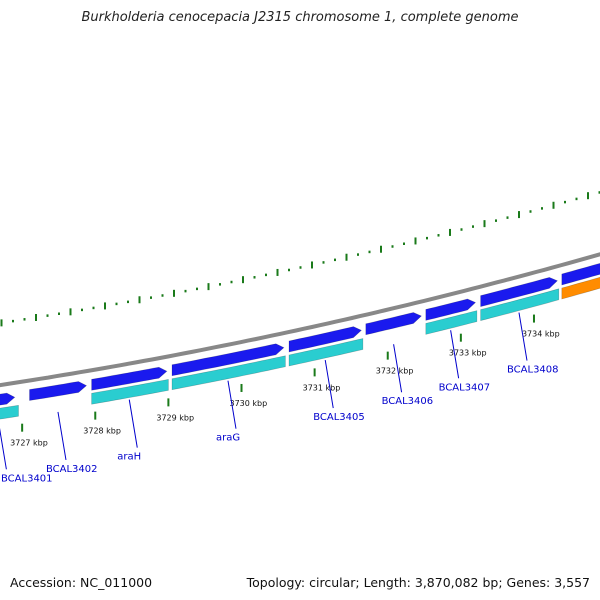 The width and height of the screenshot is (600, 600). What do you see at coordinates (102, 431) in the screenshot?
I see `scale-tick-label: 3728 kbp` at bounding box center [102, 431].